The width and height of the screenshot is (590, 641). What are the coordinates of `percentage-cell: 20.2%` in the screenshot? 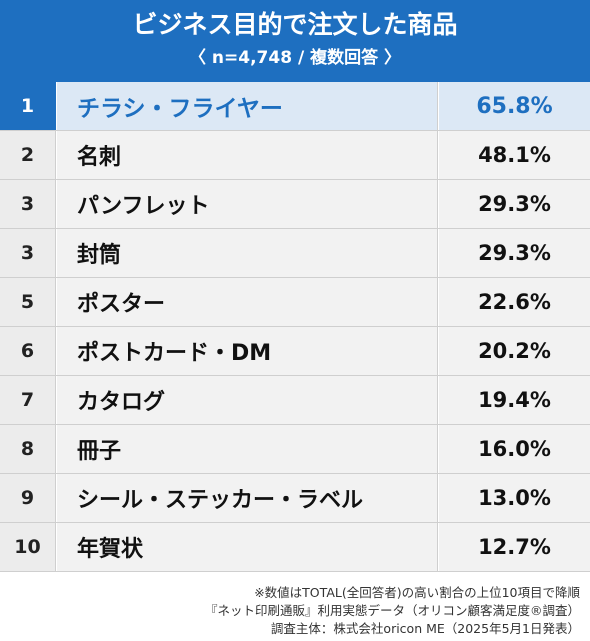 It's located at (514, 351).